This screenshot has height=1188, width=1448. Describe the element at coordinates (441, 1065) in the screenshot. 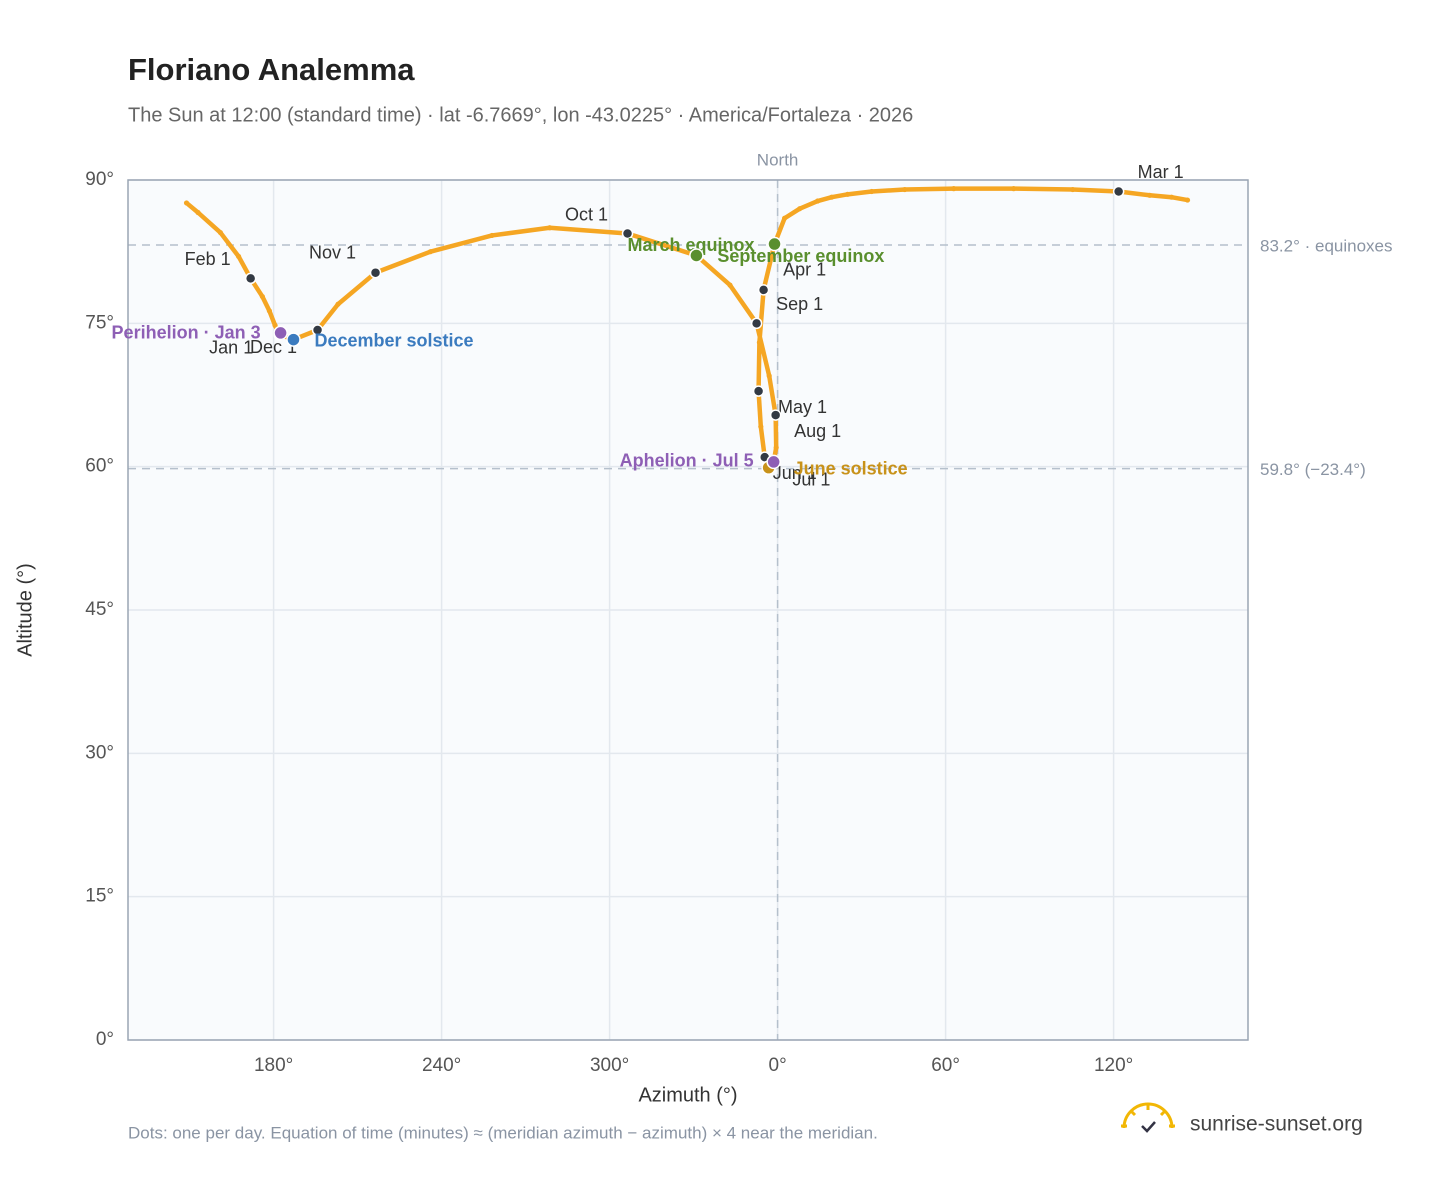

I see `x-tick-label: 240°` at that location.